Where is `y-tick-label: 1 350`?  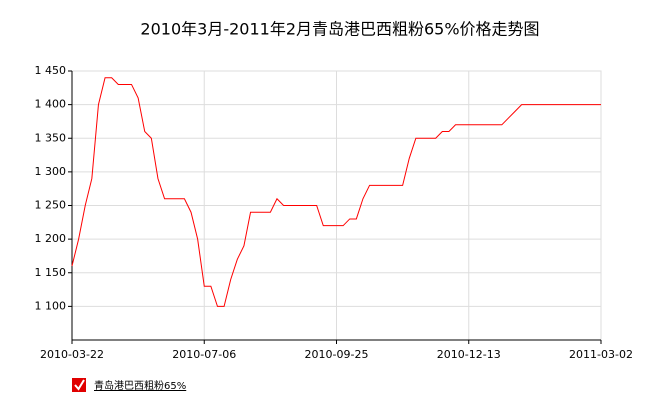
y-tick-label: 1 350 is located at coordinates (51, 137).